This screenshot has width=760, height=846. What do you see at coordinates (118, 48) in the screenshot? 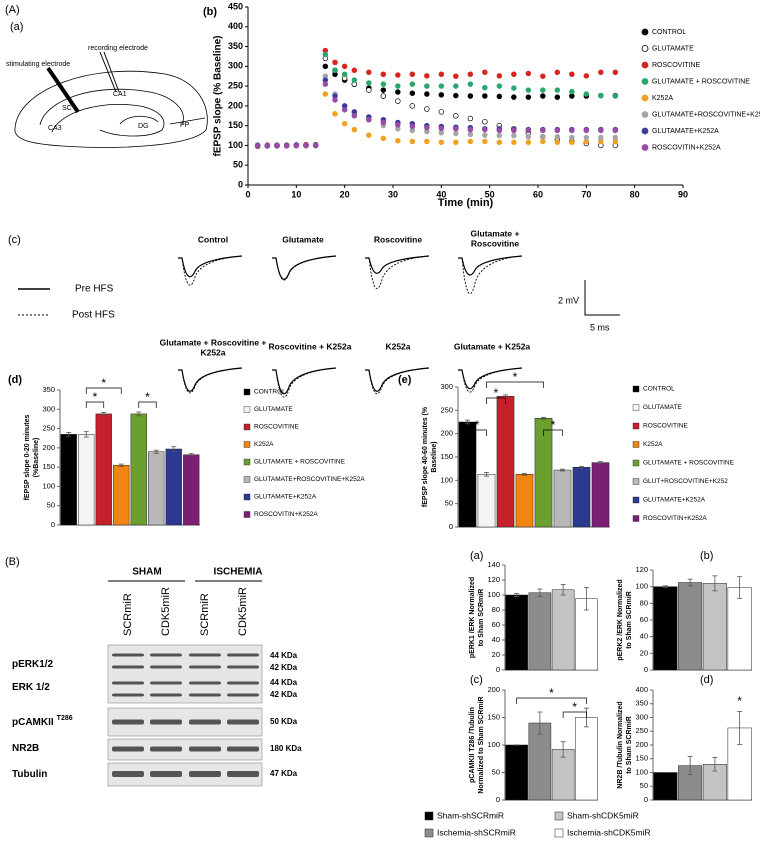
I see `diagram-label: recording electrode` at bounding box center [118, 48].